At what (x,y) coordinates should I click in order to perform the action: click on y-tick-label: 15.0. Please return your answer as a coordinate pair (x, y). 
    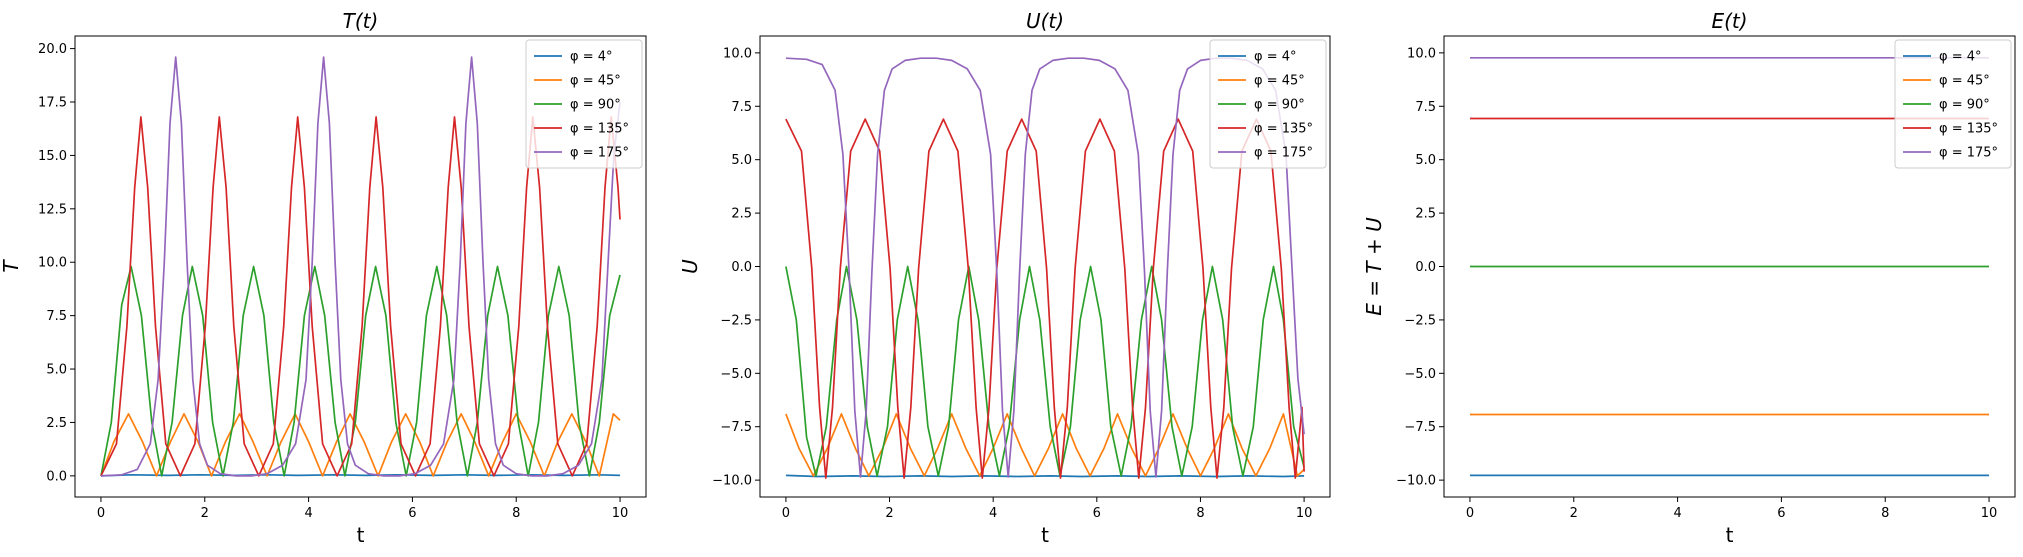
    Looking at the image, I should click on (52, 156).